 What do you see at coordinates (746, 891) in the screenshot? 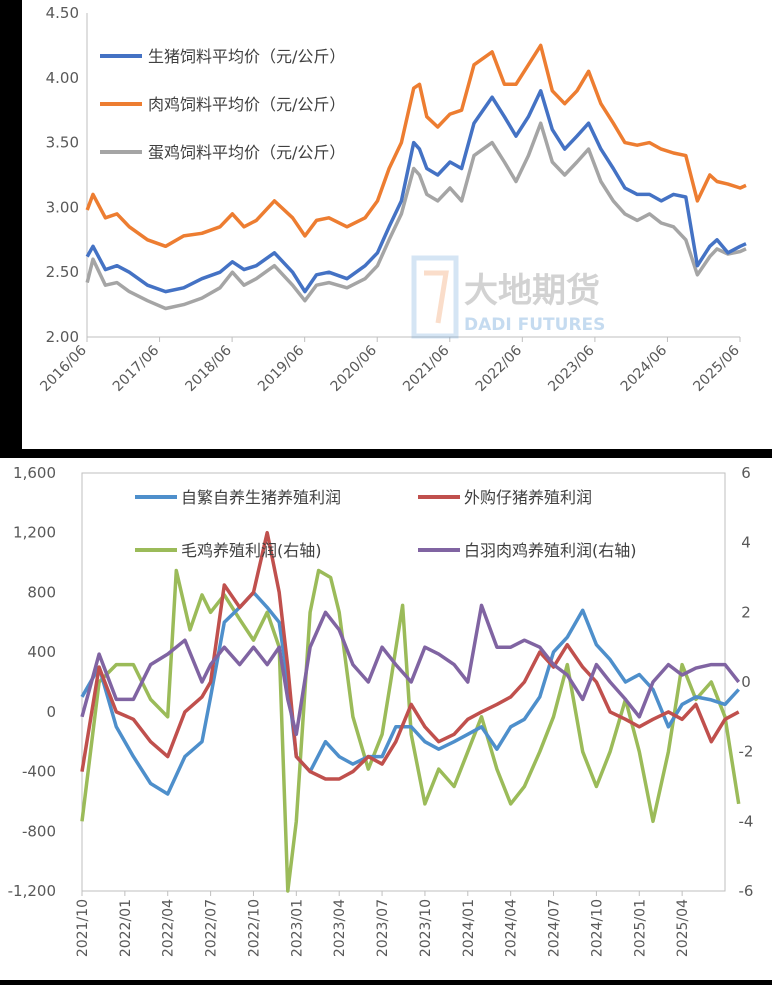
I see `y-right-tick-label: -6` at bounding box center [746, 891].